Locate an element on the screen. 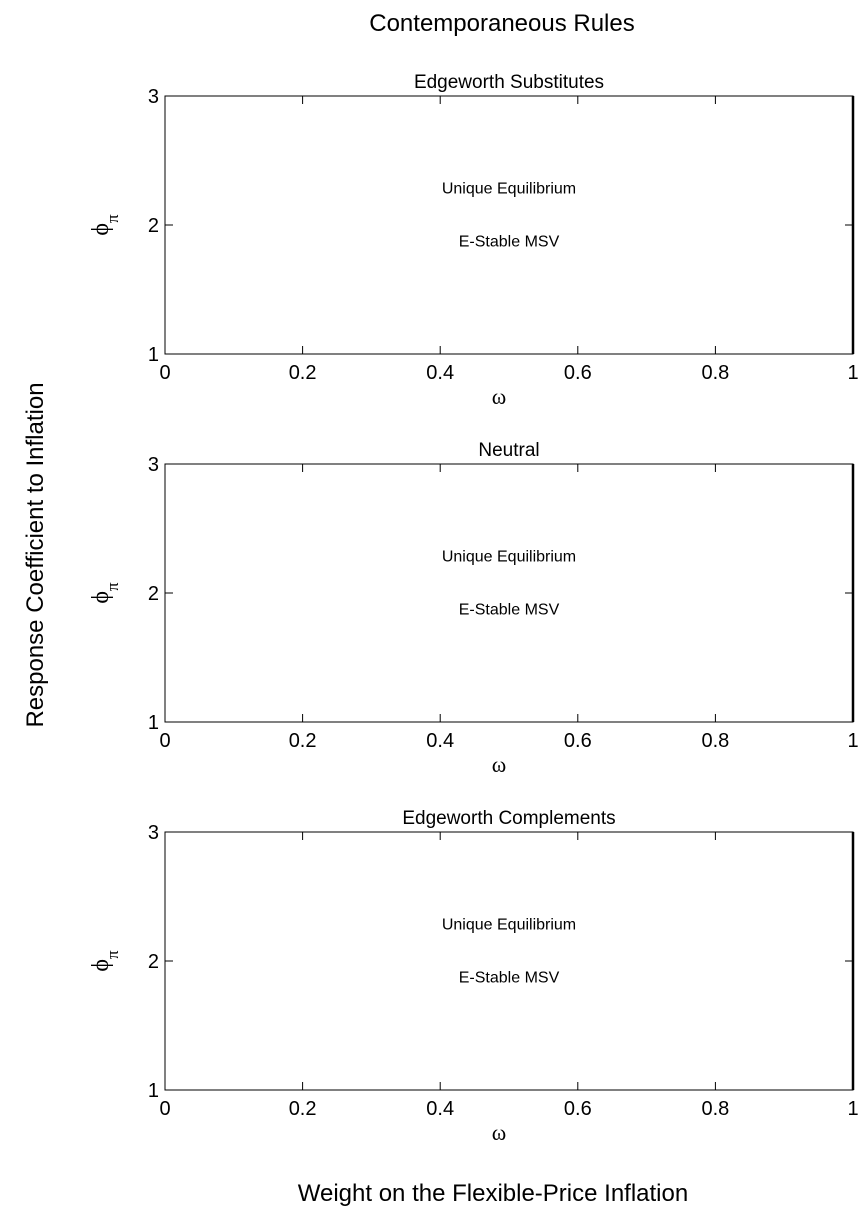  figure-xlabel: Weight on the Flexible-Price Inflation is located at coordinates (493, 1193).